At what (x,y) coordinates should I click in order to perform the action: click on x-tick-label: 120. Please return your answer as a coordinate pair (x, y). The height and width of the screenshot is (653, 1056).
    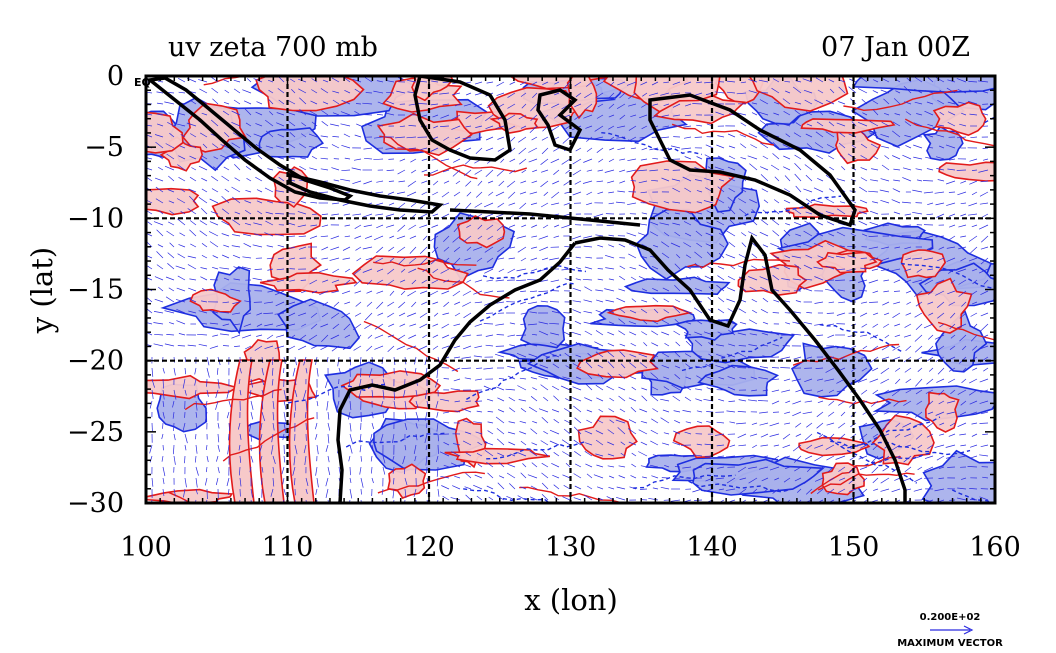
    Looking at the image, I should click on (429, 547).